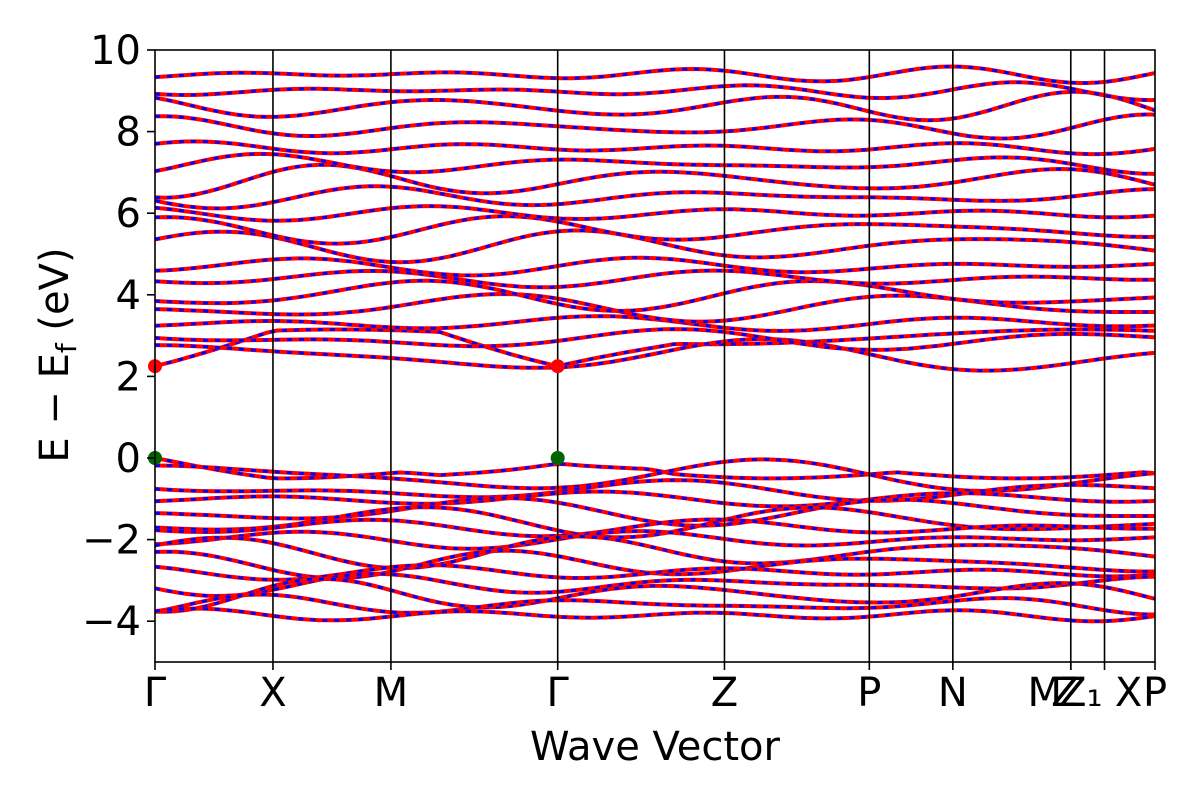 The height and width of the screenshot is (800, 1200). I want to click on x-tick-label: Z₁, so click(1080, 693).